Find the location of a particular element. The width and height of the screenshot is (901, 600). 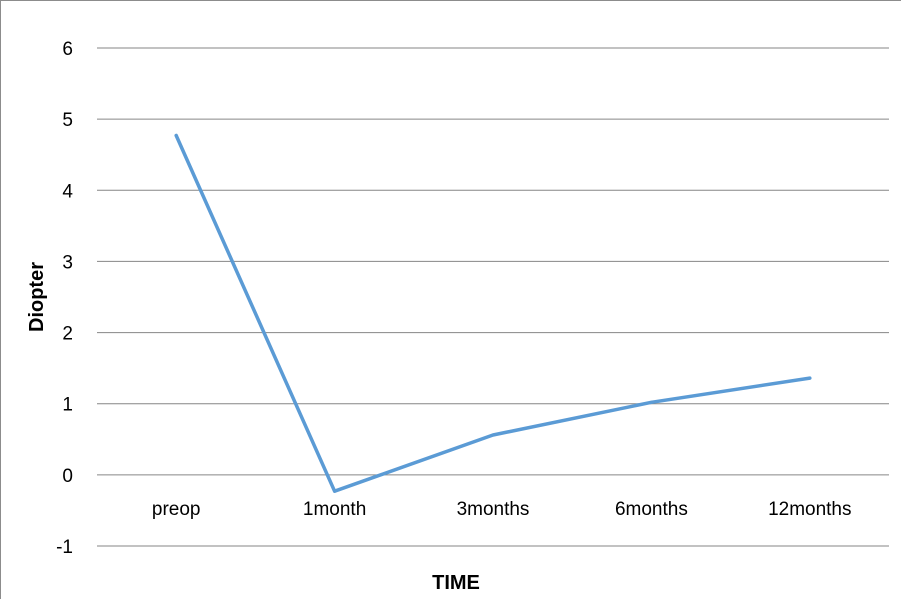

y-tick-label: 1 is located at coordinates (67, 405).